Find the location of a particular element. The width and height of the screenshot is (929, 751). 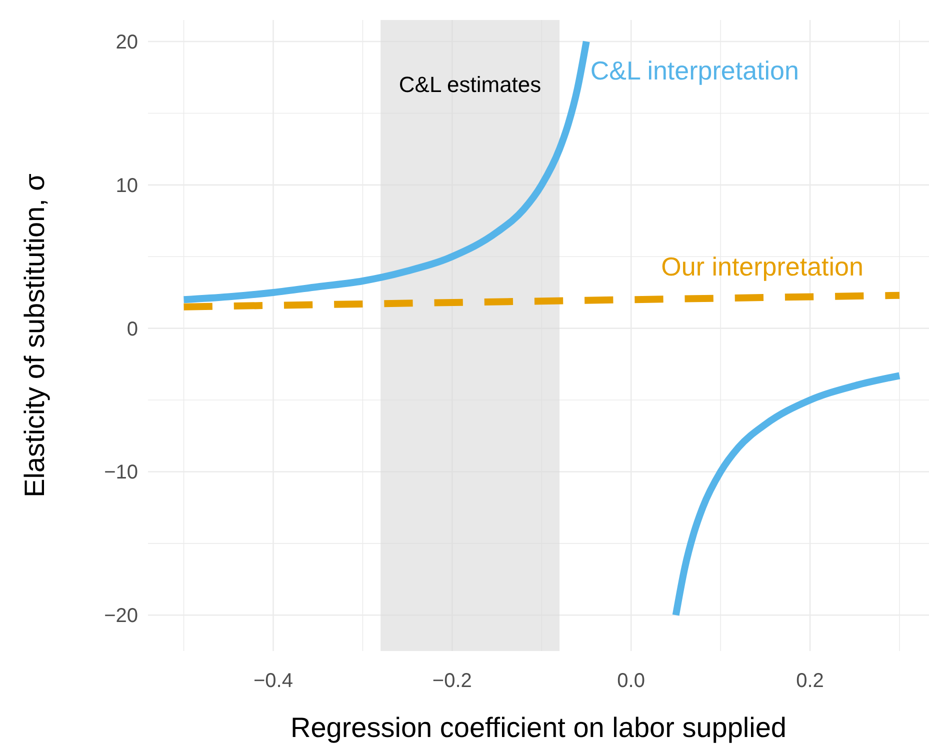

series-label: C&L interpretation is located at coordinates (694, 71).